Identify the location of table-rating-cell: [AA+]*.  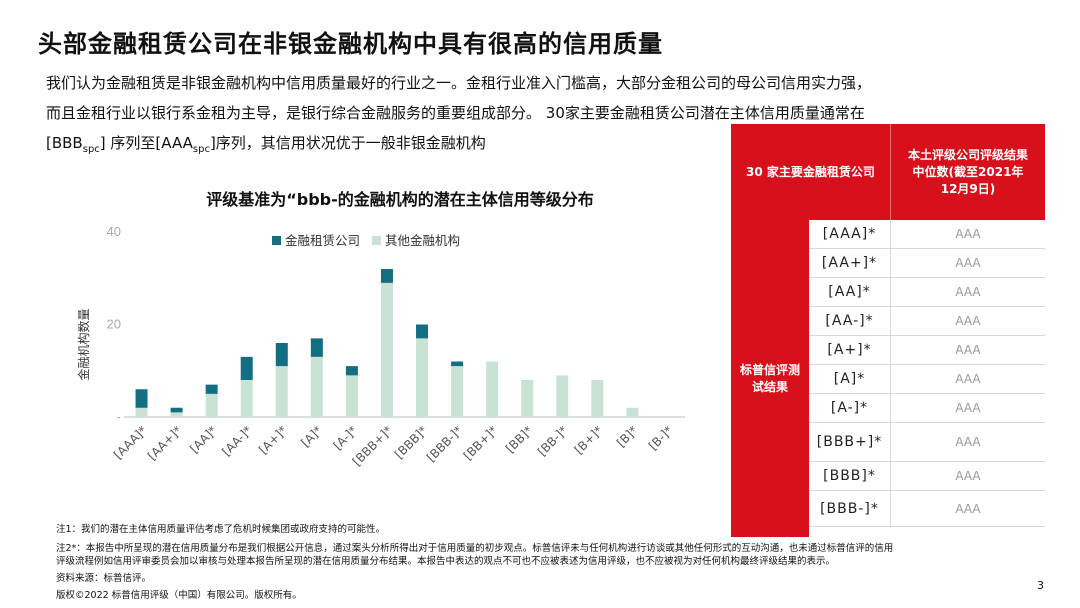
(849, 263).